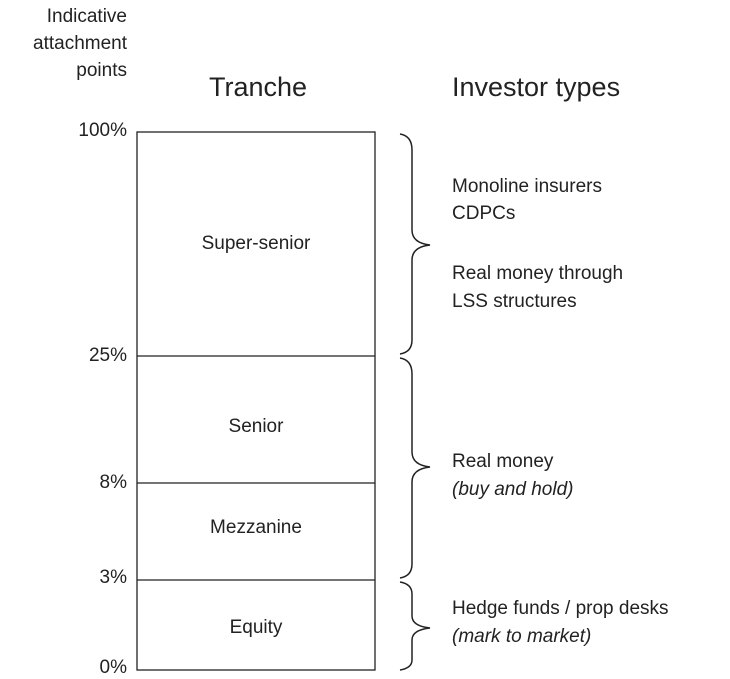 The width and height of the screenshot is (730, 679). Describe the element at coordinates (114, 482) in the screenshot. I see `attachment-label: 8%` at that location.